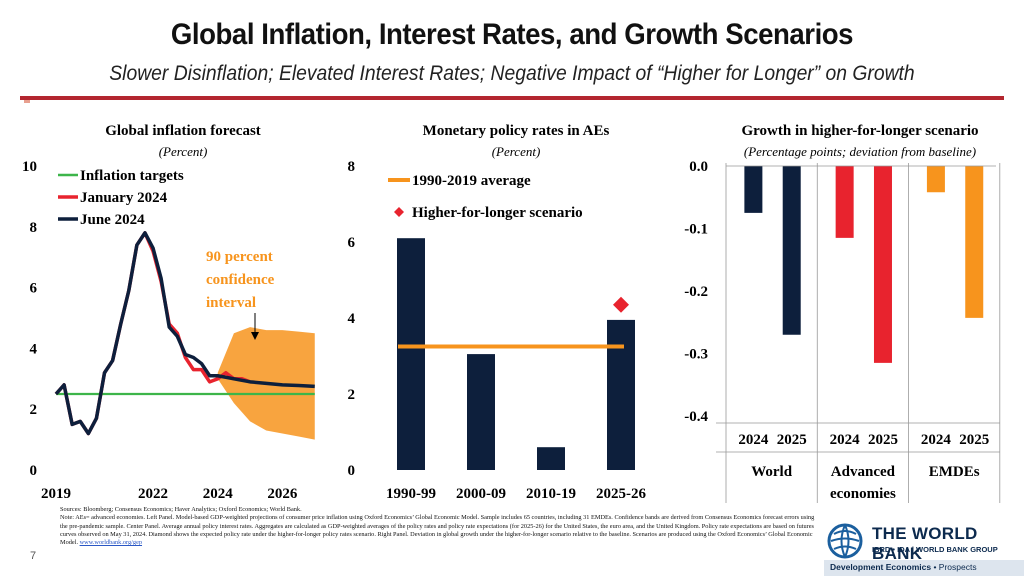 The image size is (1024, 576). Describe the element at coordinates (111, 543) in the screenshot. I see `notes-link: www.worldbank.org/gep` at that location.